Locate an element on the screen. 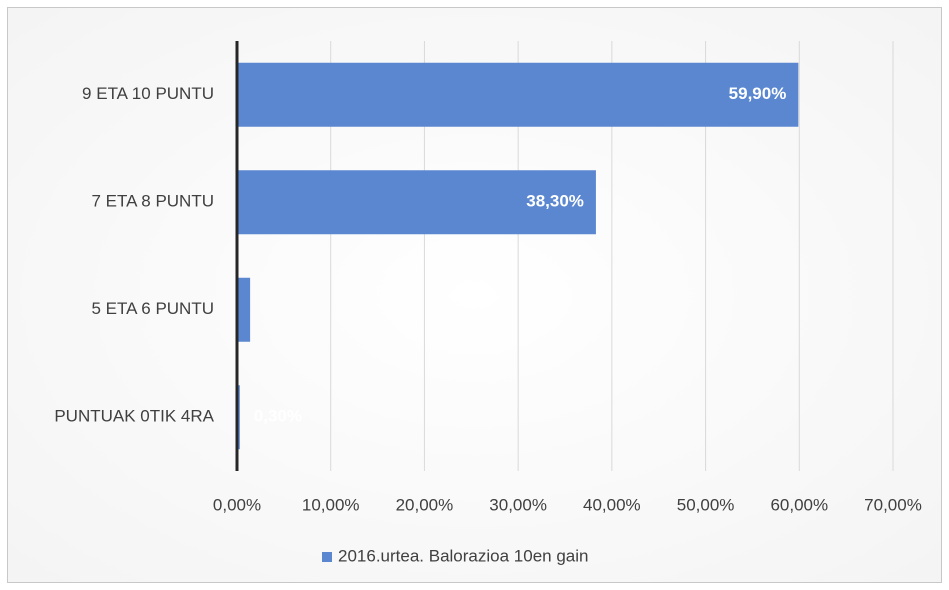 This screenshot has width=949, height=590. y-tick-label: PUNTUAK 0TIK 4RA is located at coordinates (134, 416).